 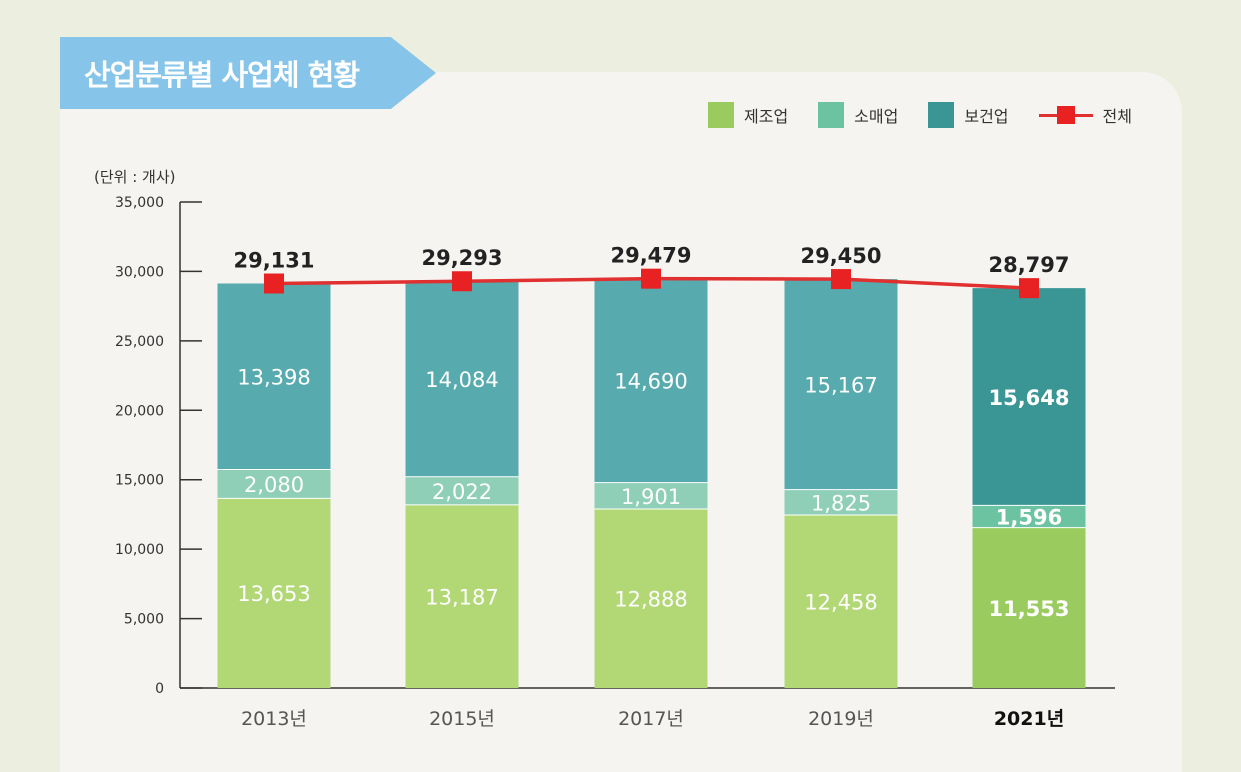 I want to click on data-label-health: 15,648, so click(x=1028, y=398).